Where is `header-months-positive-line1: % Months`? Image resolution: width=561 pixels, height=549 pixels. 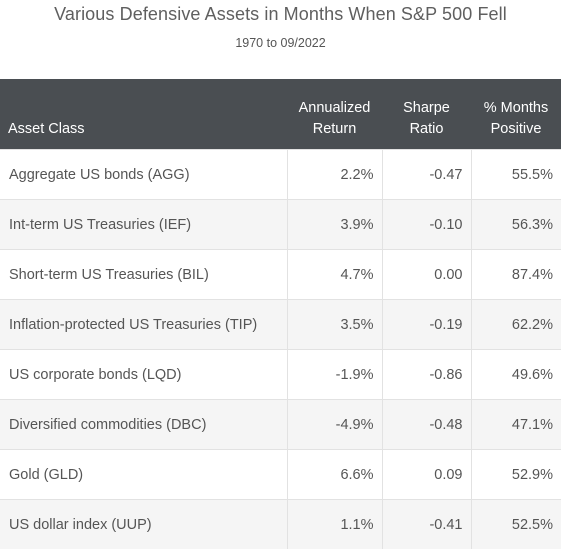
header-months-positive-line1: % Months is located at coordinates (516, 108).